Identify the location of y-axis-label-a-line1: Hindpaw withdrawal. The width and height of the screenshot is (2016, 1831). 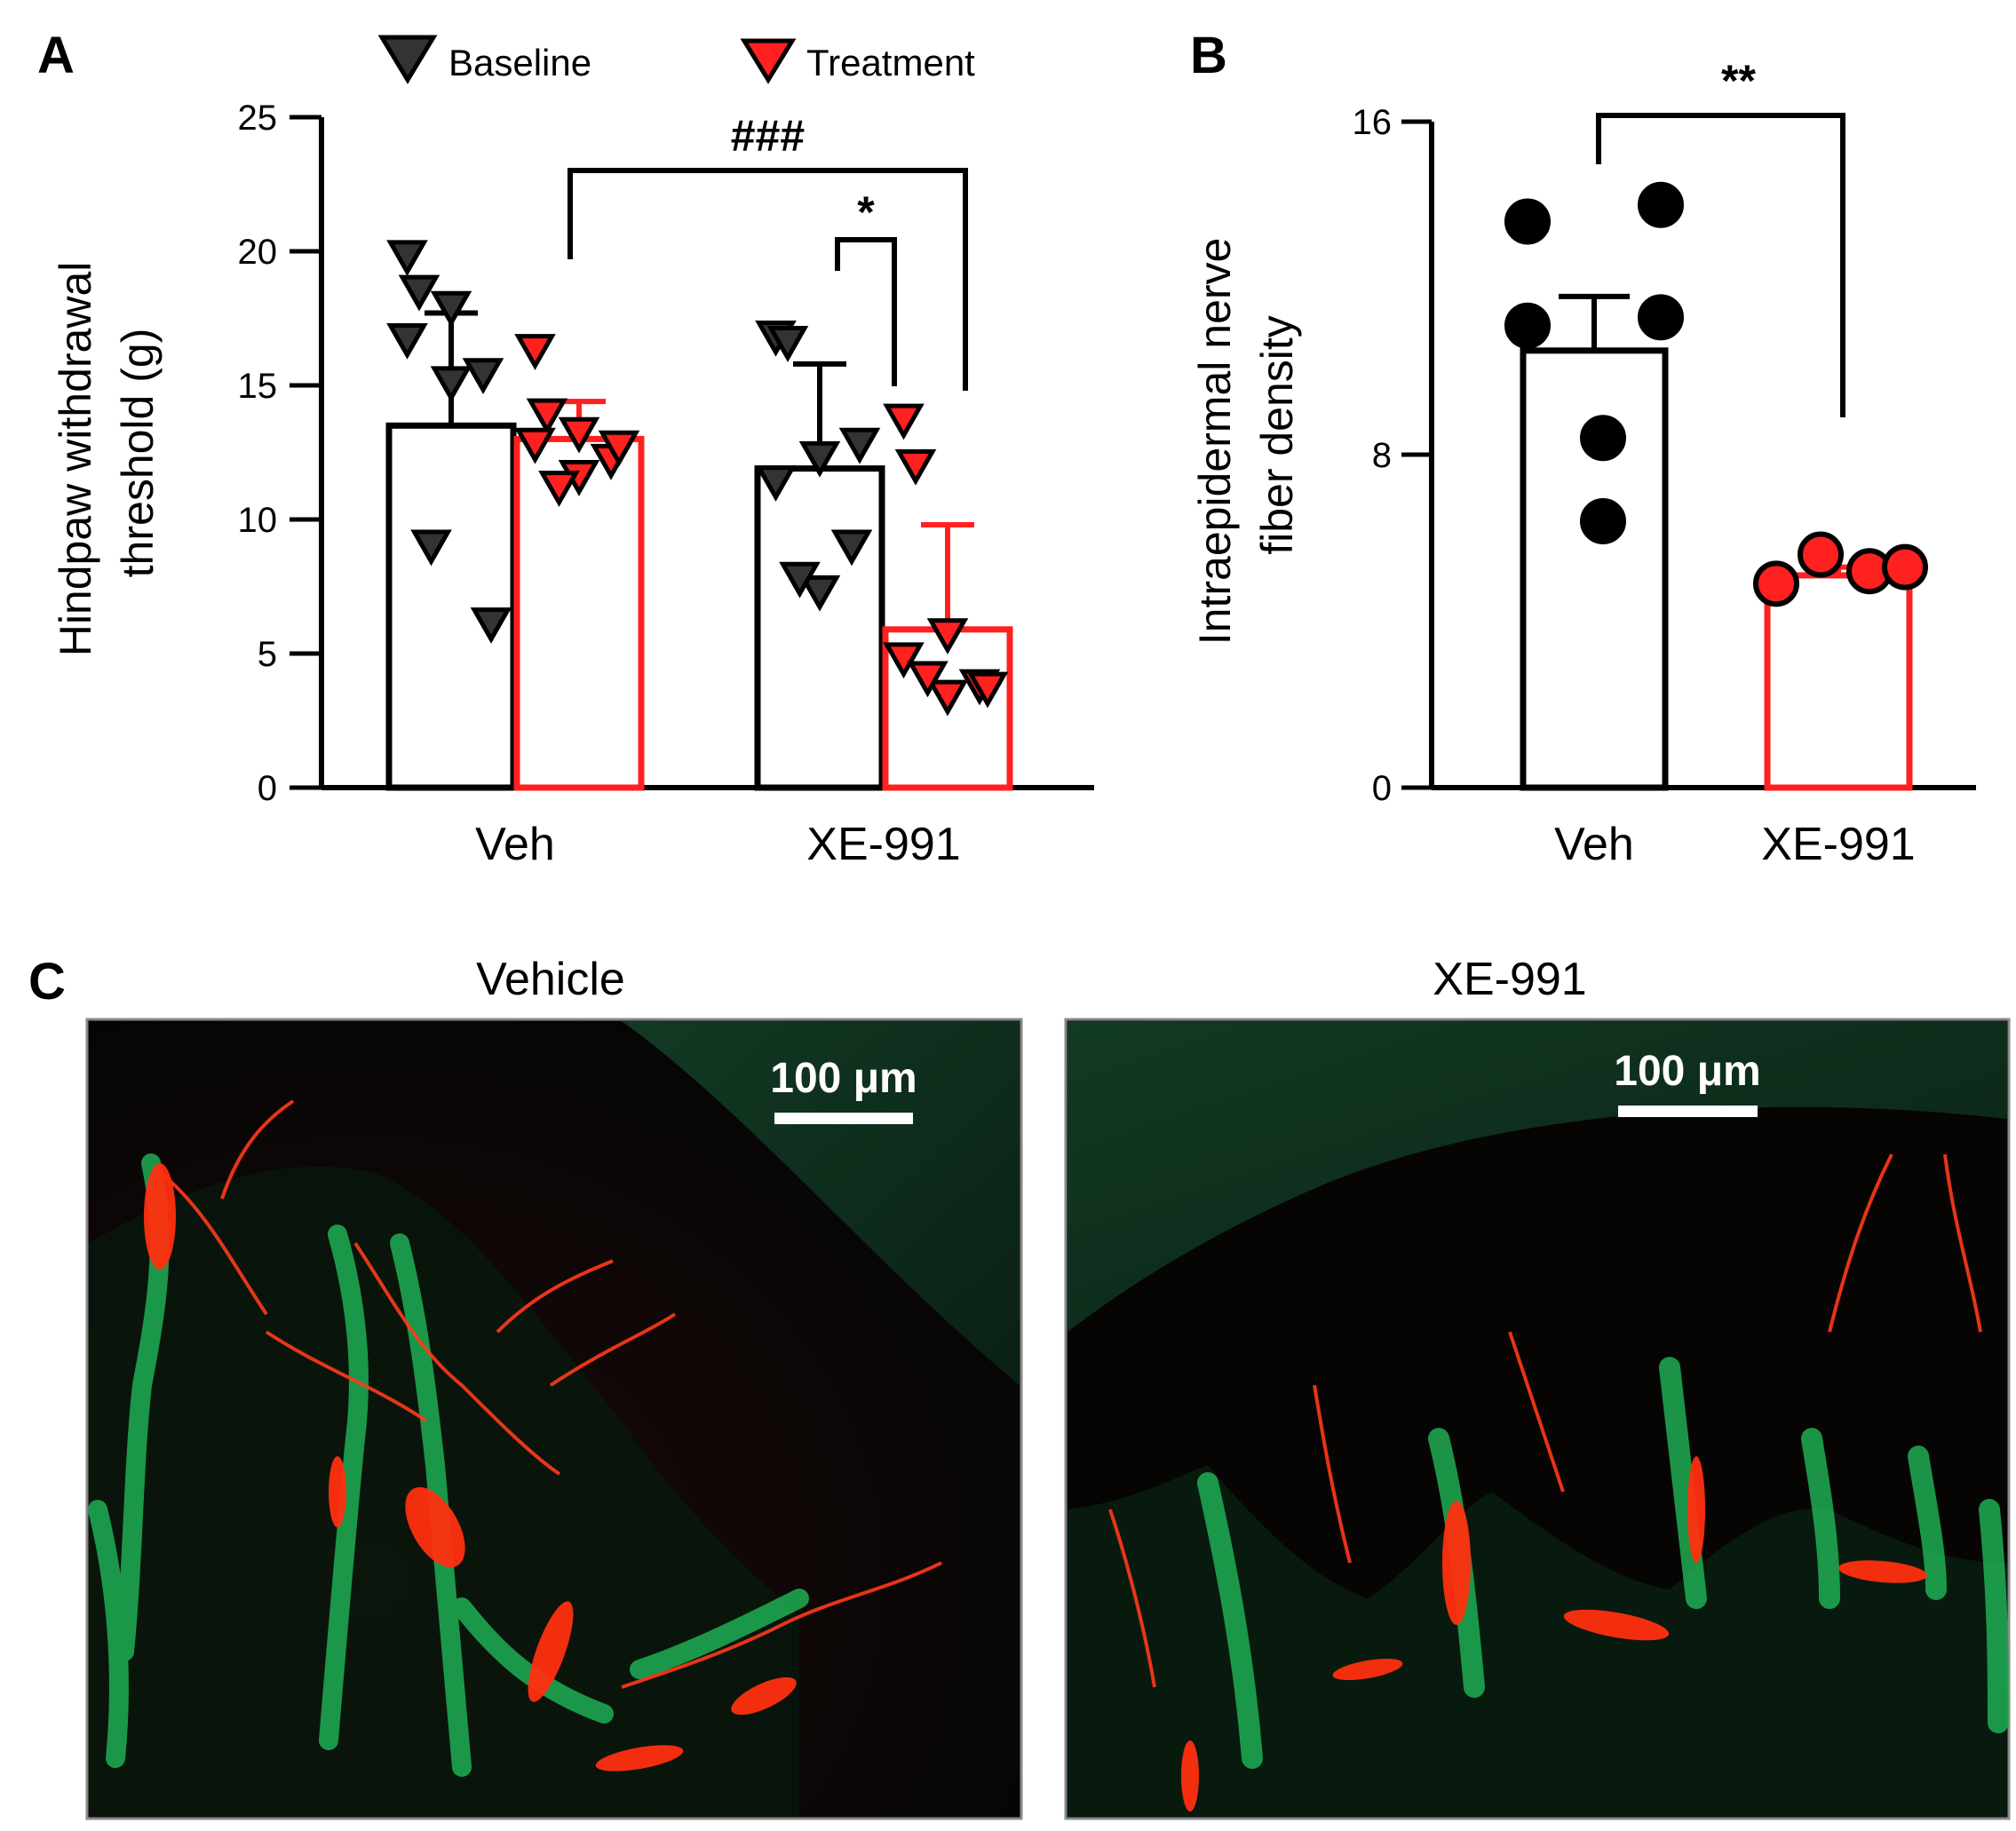
(75, 459).